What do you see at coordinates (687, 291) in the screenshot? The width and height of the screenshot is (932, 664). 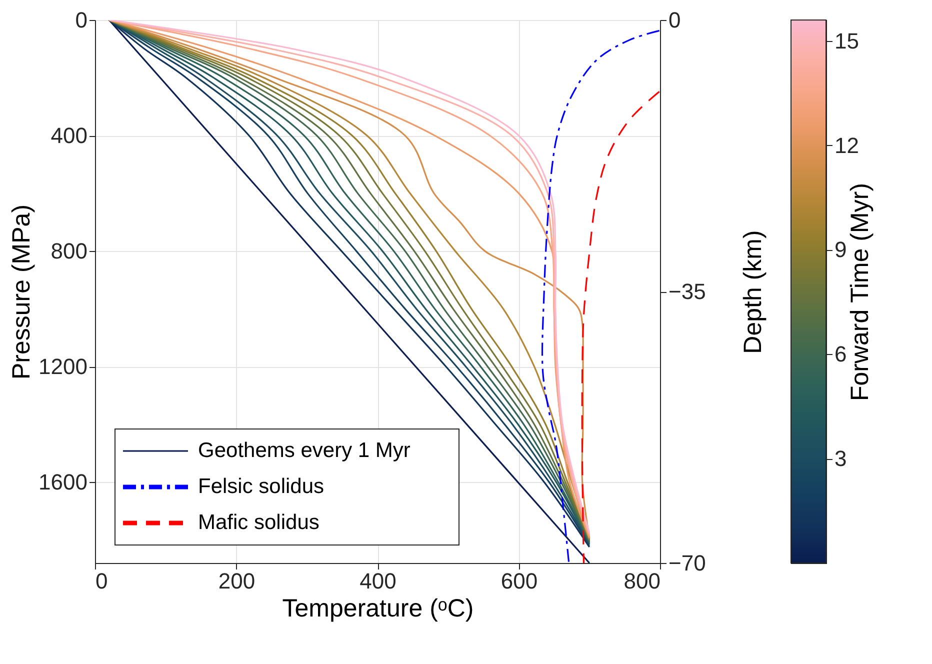 I see `y2-tick-label: −35` at bounding box center [687, 291].